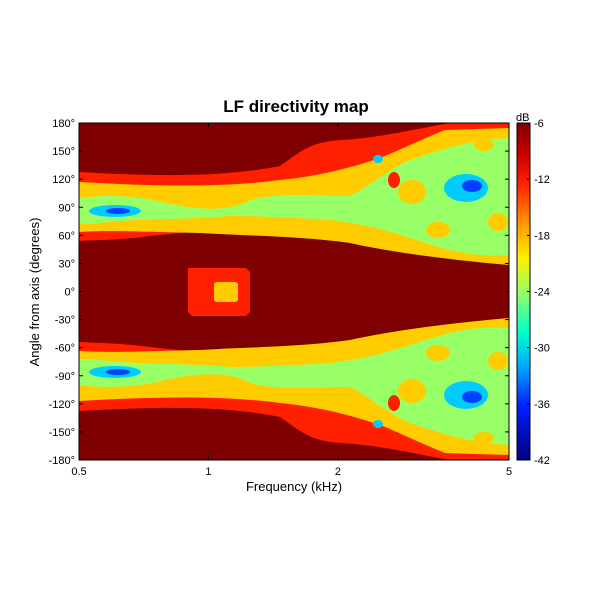 The image size is (600, 600). Describe the element at coordinates (62, 405) in the screenshot. I see `y-tick-label: -120°` at that location.